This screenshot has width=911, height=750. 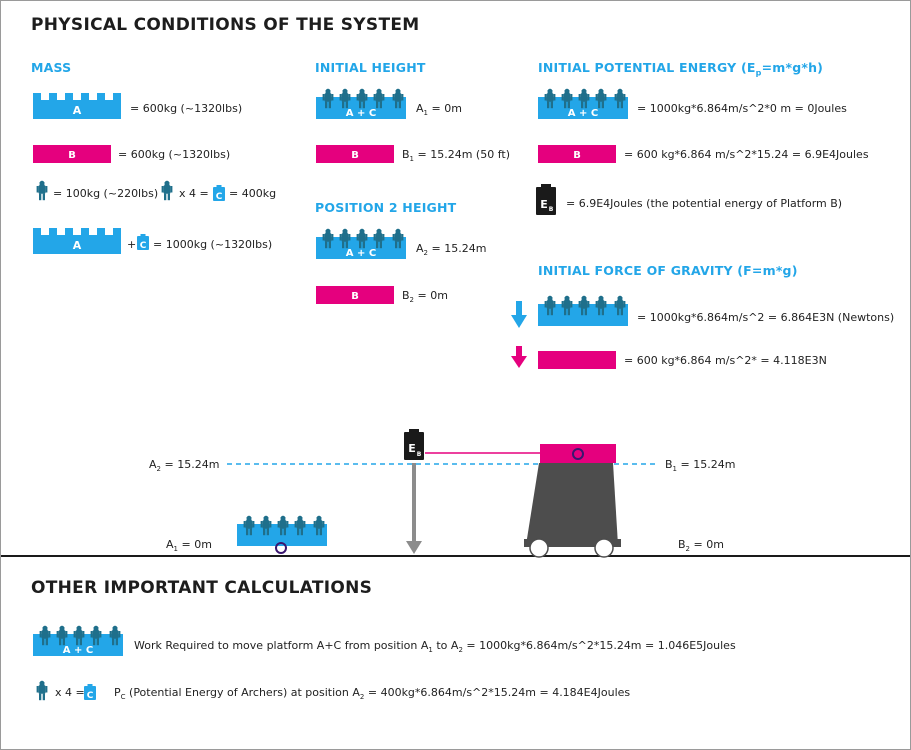 I want to click on down-arrow-pink-icon, so click(x=519, y=357).